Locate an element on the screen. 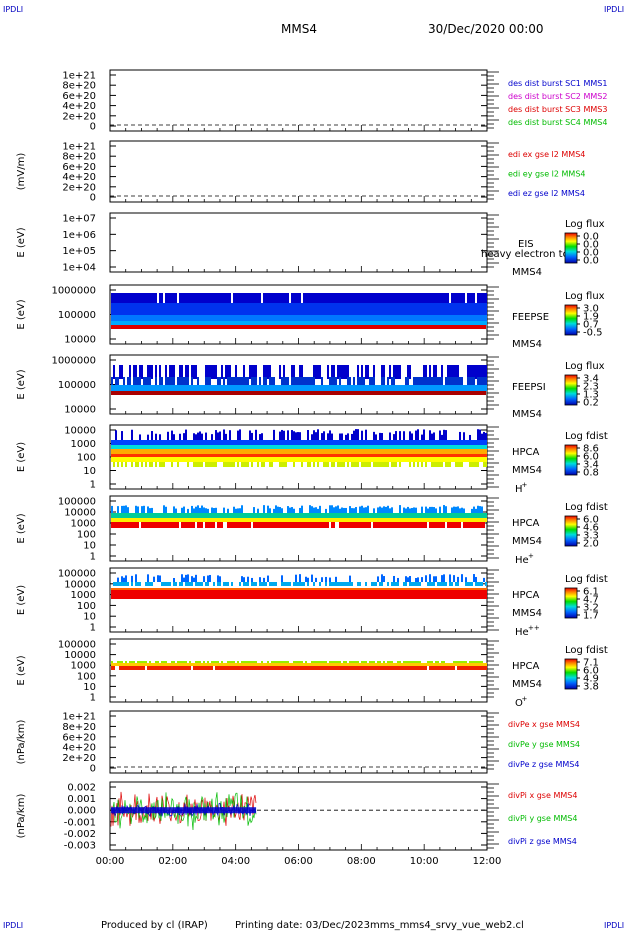 The image size is (630, 934). spec-he2-cyan is located at coordinates (360, 584).